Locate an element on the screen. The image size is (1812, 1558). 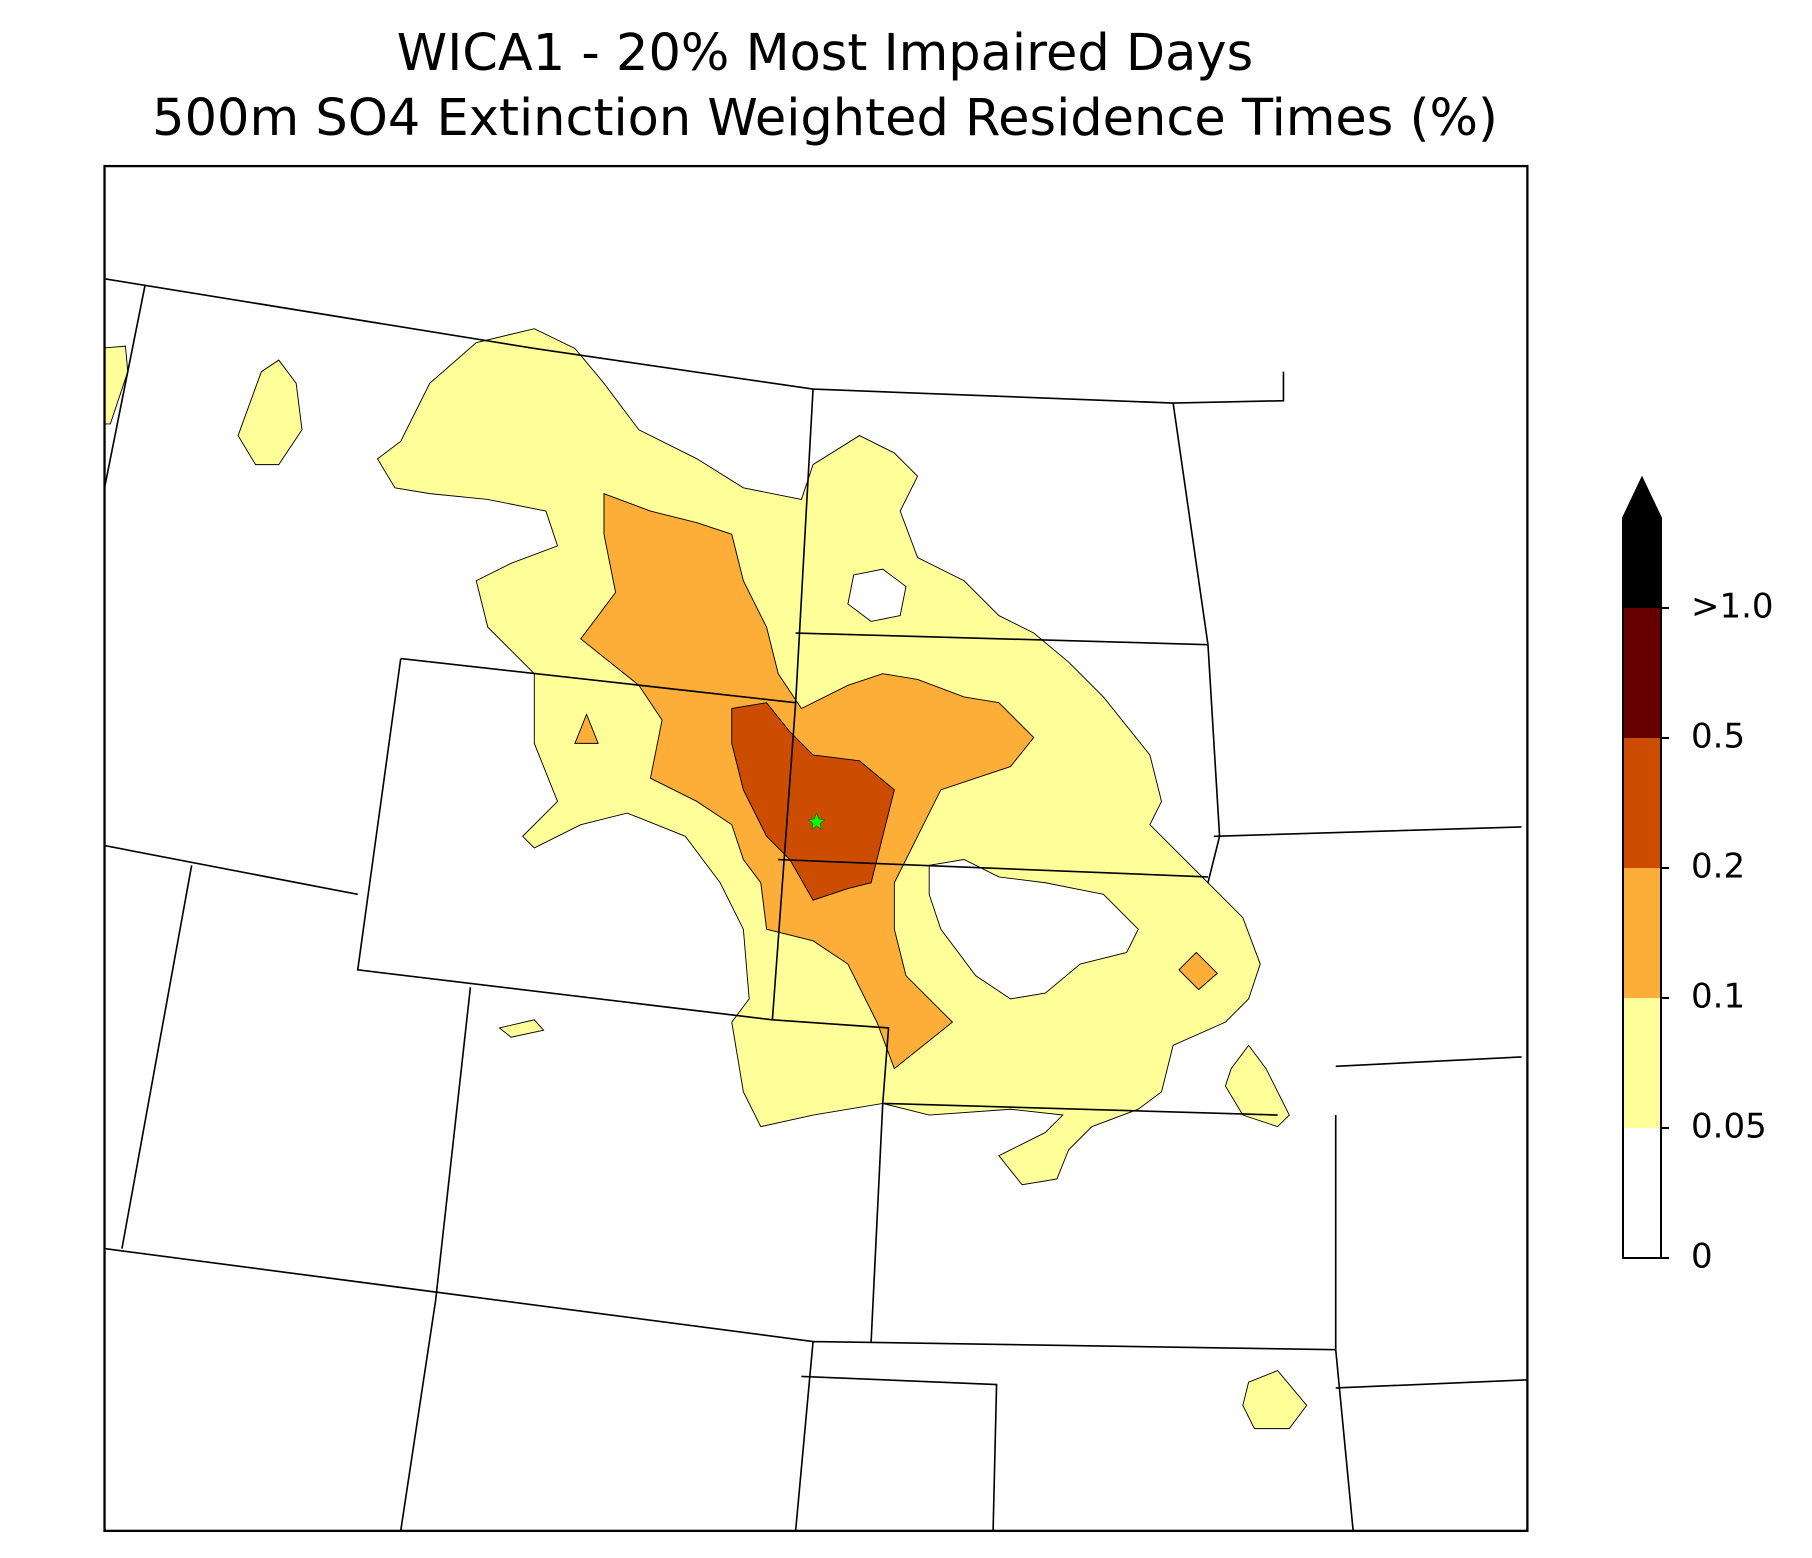
title-line: WICA1 - 20% Most Impaired Days is located at coordinates (825, 53).